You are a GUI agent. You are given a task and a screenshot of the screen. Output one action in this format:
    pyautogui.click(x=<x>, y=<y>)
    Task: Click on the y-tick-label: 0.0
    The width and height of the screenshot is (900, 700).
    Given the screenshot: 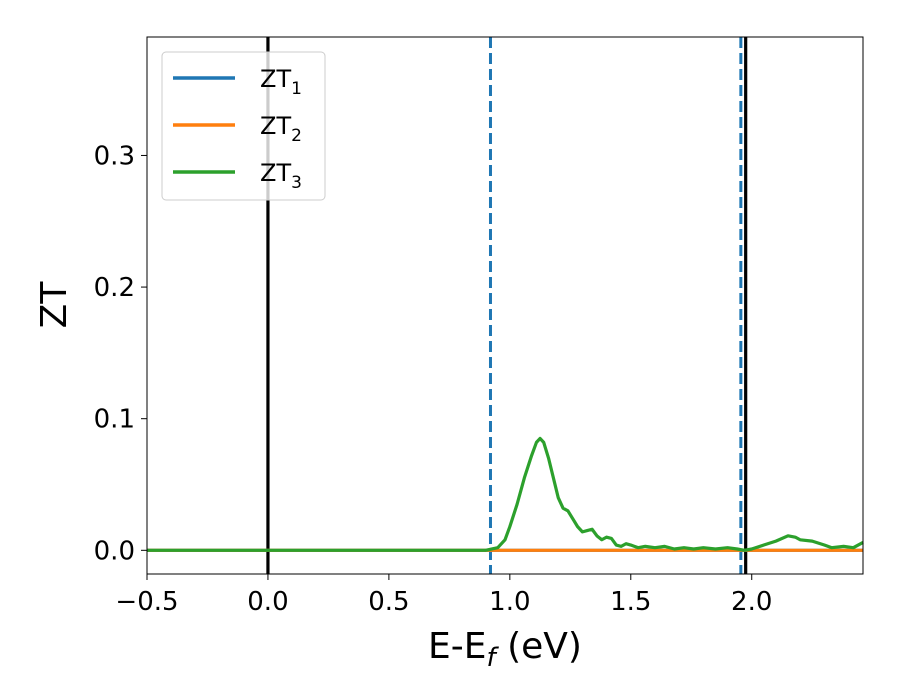 What is the action you would take?
    pyautogui.click(x=114, y=551)
    